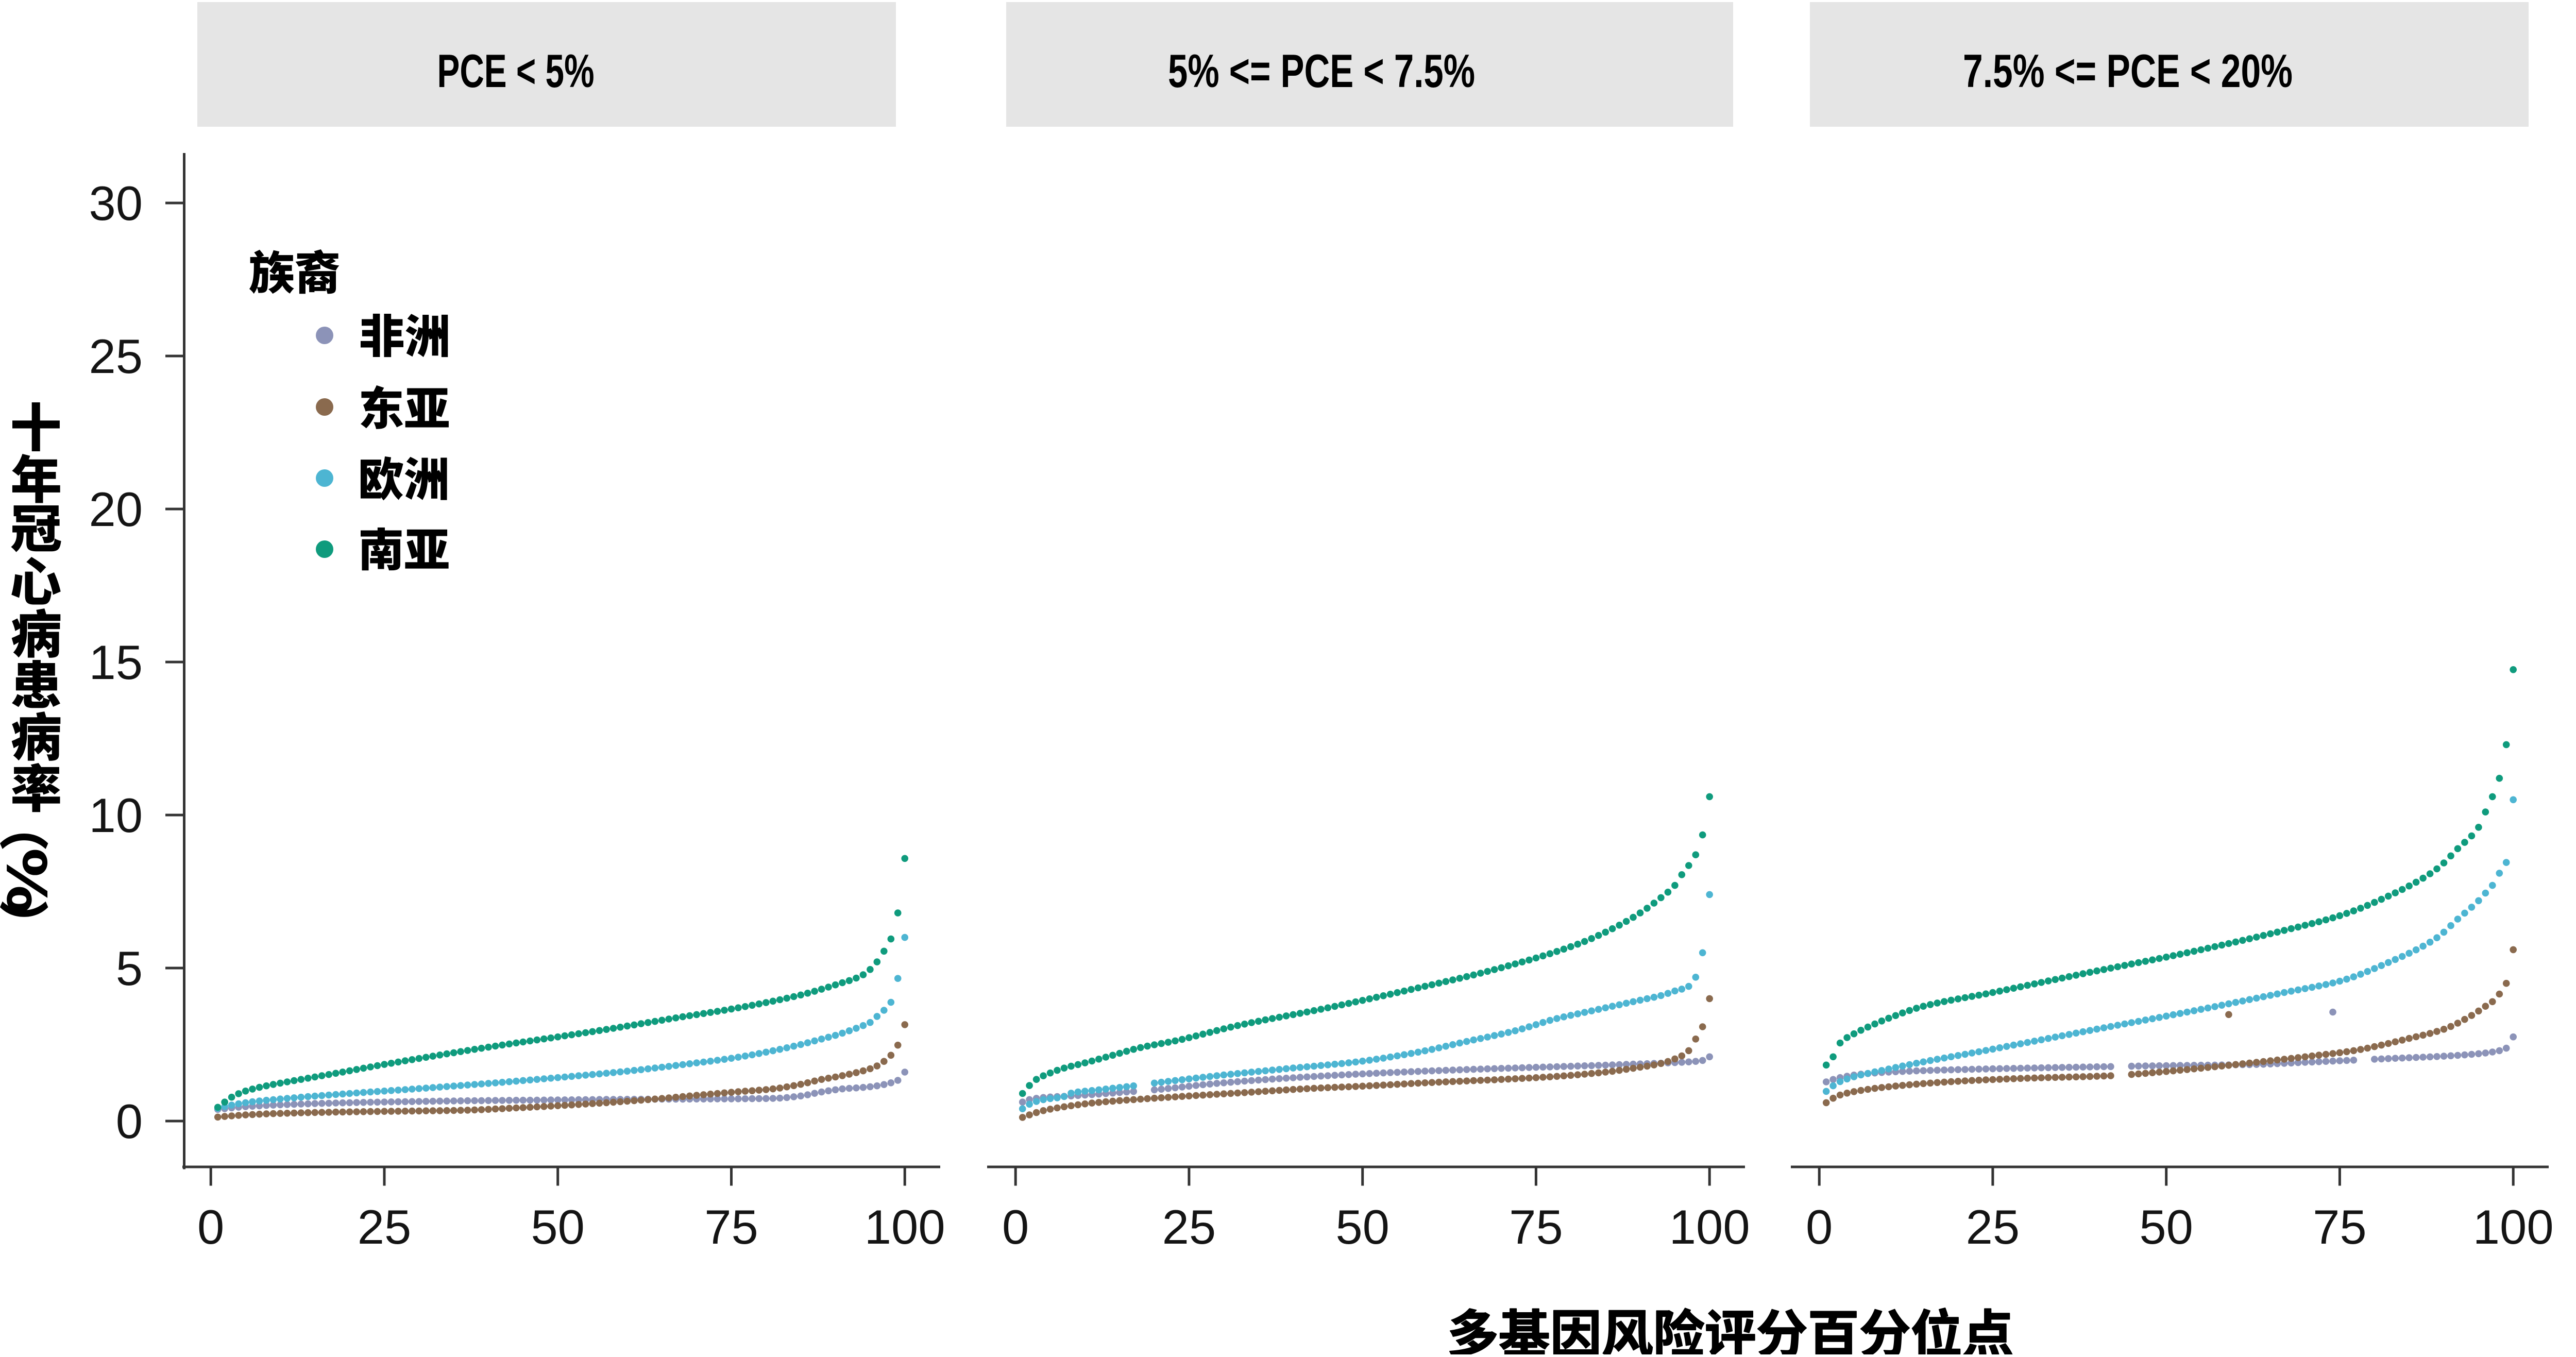 The width and height of the screenshot is (2576, 1357). I want to click on svg-text: 15, so click(116, 662).